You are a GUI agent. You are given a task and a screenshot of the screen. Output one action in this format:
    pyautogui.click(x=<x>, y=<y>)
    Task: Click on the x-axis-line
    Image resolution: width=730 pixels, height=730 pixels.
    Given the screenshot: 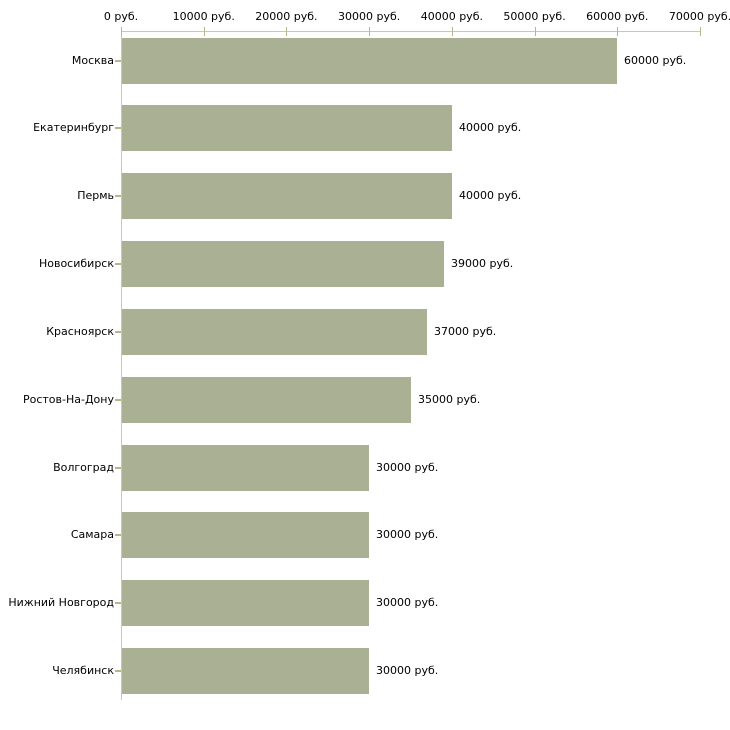 What is the action you would take?
    pyautogui.click(x=411, y=31)
    